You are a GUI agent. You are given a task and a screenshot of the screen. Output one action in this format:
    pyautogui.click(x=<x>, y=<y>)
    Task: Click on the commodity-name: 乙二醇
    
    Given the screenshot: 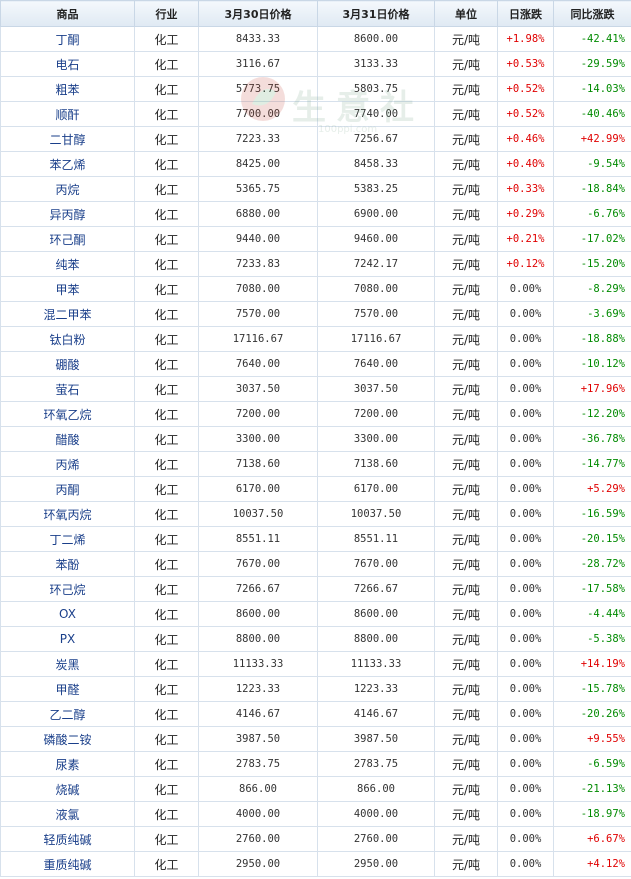 What is the action you would take?
    pyautogui.click(x=67, y=714)
    